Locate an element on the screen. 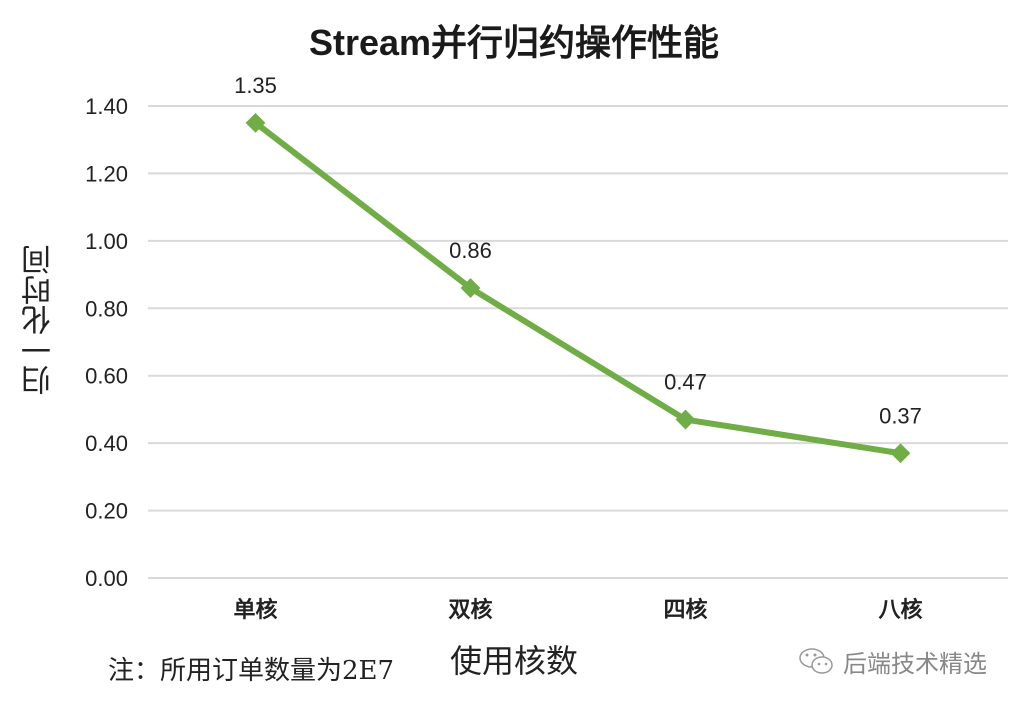  x-axis-label: 使用核数 is located at coordinates (513, 661).